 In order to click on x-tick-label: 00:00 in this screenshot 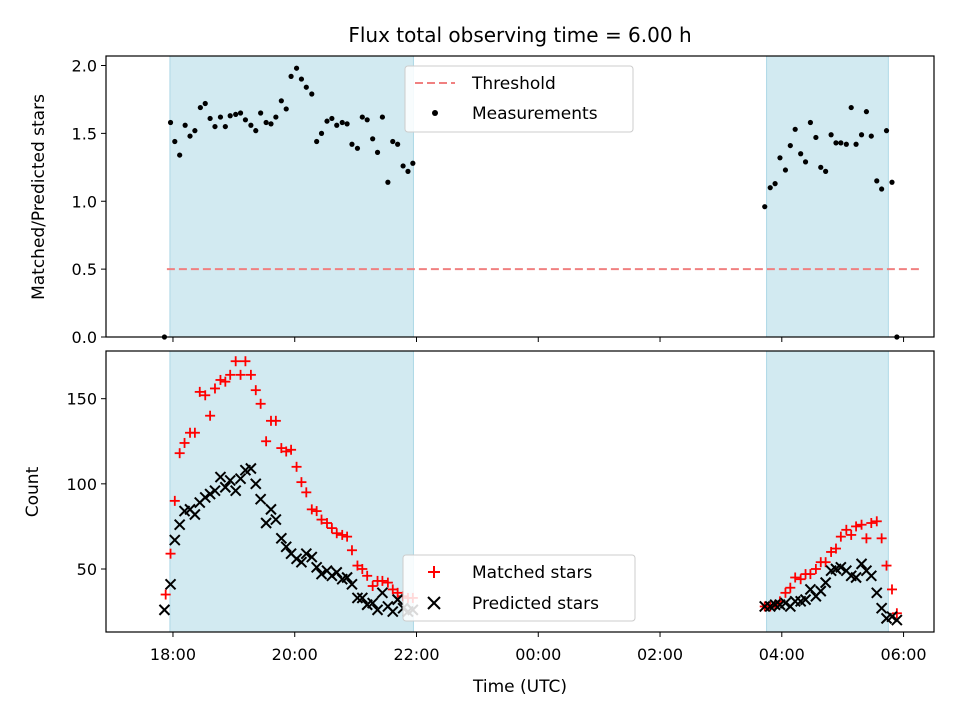, I will do `click(538, 654)`.